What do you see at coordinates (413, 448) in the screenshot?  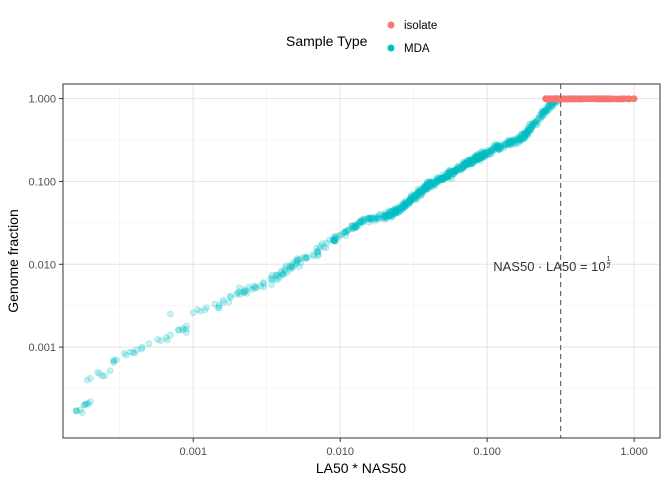 I see `x-axis: 0.001 0.010 0.100 1.000` at bounding box center [413, 448].